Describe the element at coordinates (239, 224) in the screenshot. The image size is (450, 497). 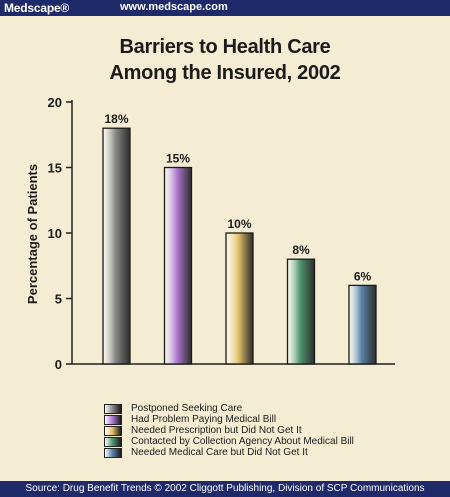
I see `bar-value-label: 10%` at that location.